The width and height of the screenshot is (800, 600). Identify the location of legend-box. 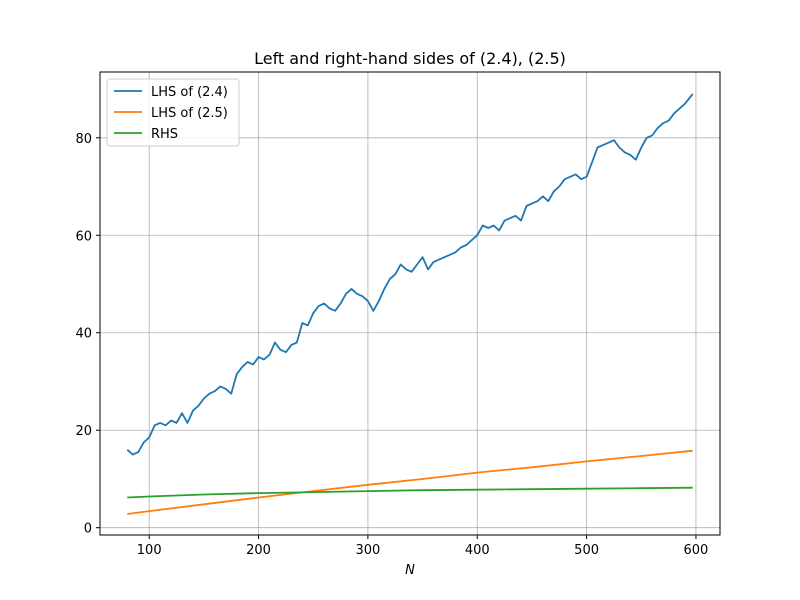
(173, 112).